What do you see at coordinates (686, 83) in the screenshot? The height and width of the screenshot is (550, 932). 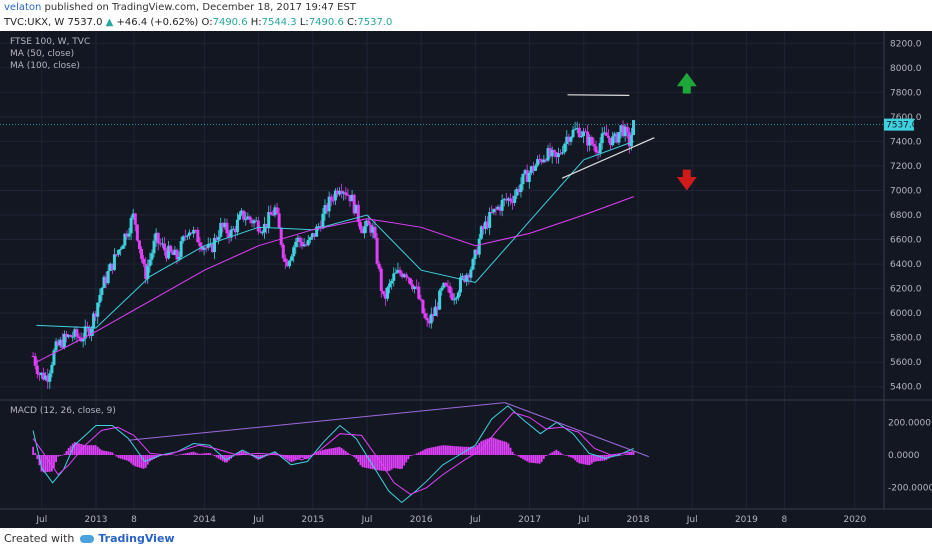 I see `green-up-arrow-icon` at bounding box center [686, 83].